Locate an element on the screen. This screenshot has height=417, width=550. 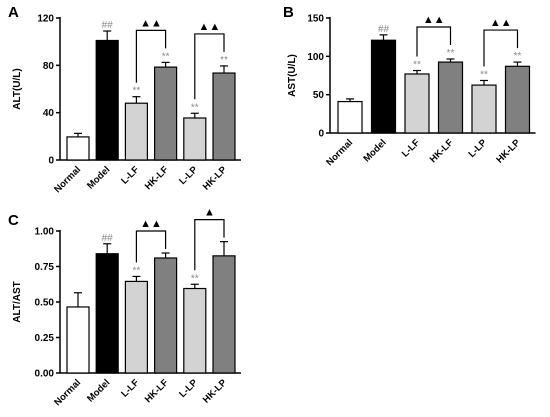
y-tick-label: 1.00 is located at coordinates (45, 232).